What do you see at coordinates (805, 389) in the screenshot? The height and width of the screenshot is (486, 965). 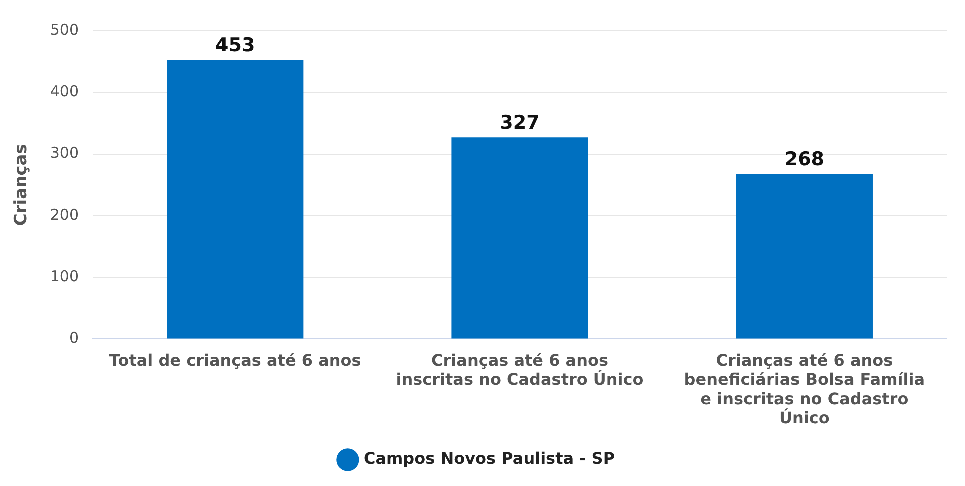 I see `x-tick-label: Crianças até 6 anos beneficiárias Bolsa Família e inscritas no Cadastro Único` at bounding box center [805, 389].